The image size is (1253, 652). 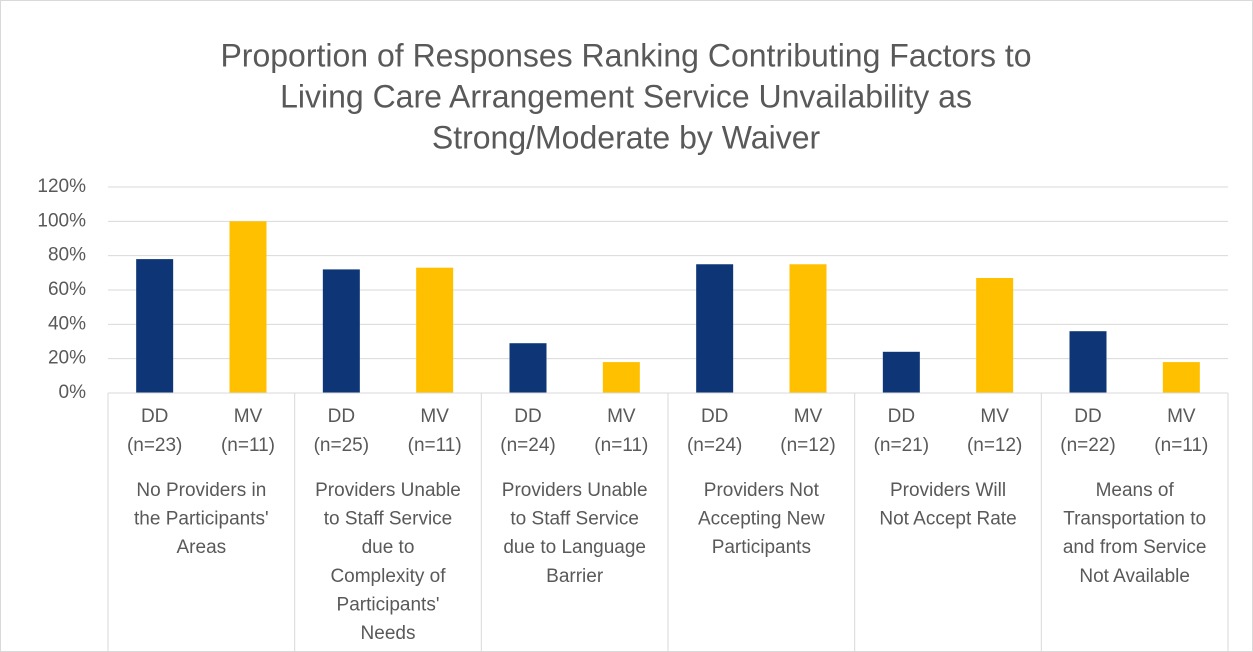 I want to click on x-tick-label: (n=25), so click(x=341, y=445).